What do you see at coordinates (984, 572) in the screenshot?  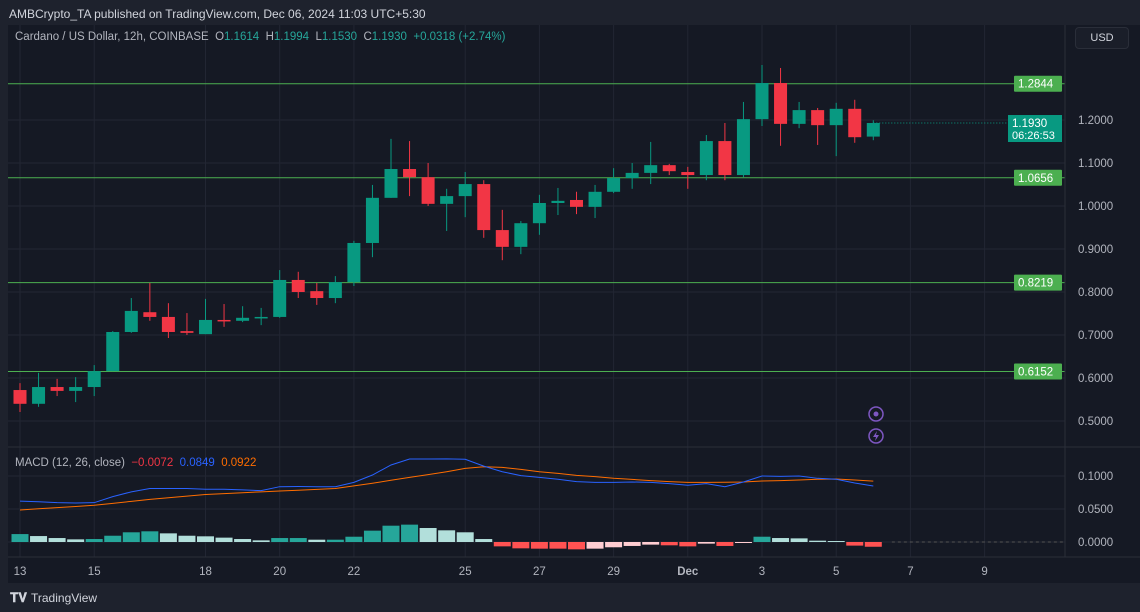 I see `date-tick-label: 9` at bounding box center [984, 572].